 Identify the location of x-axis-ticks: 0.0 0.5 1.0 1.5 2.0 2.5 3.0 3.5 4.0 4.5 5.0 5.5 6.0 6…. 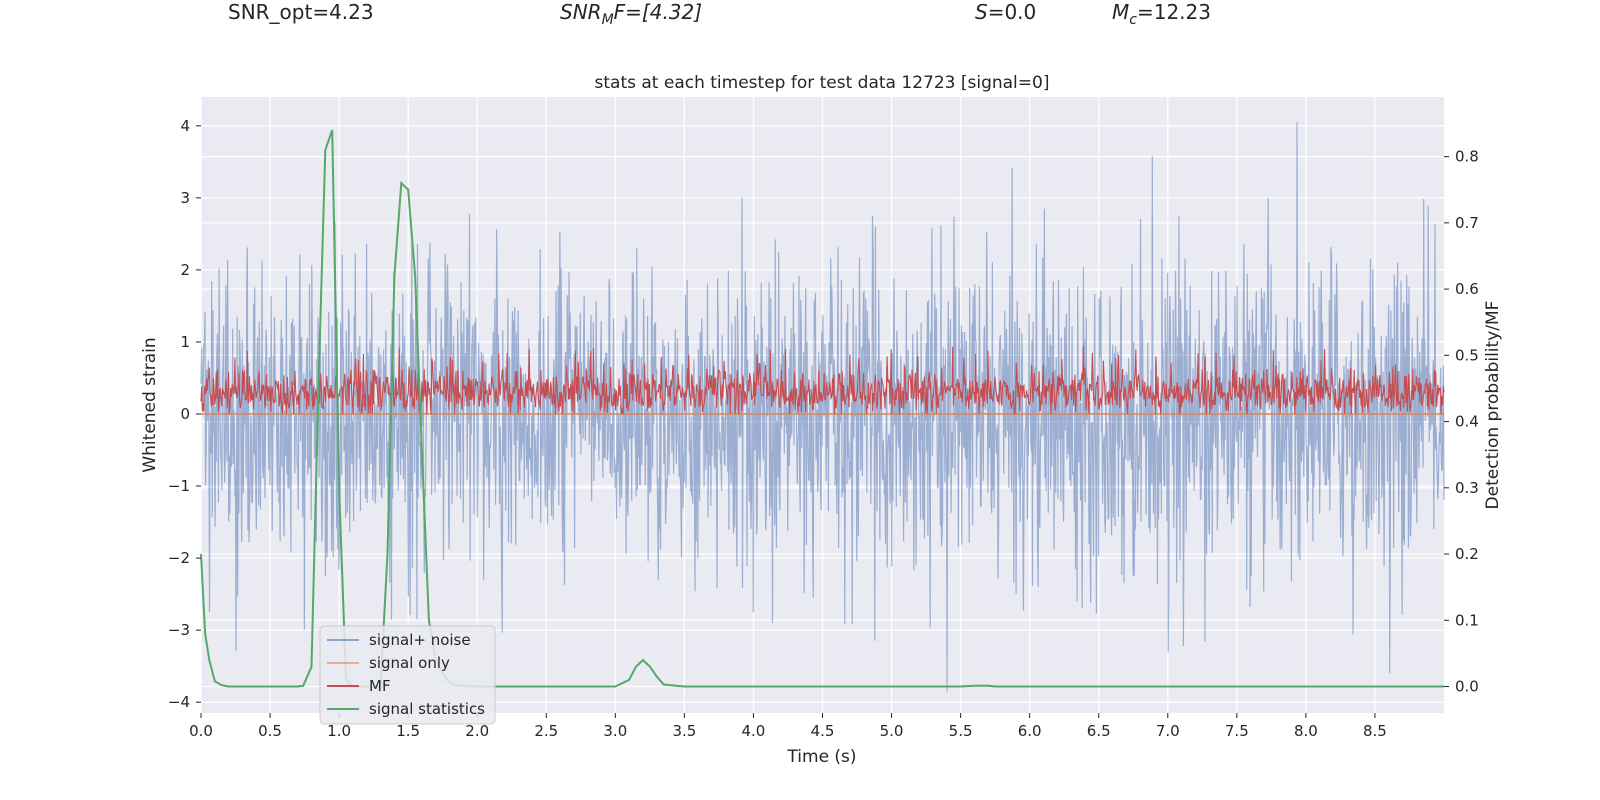
(788, 726).